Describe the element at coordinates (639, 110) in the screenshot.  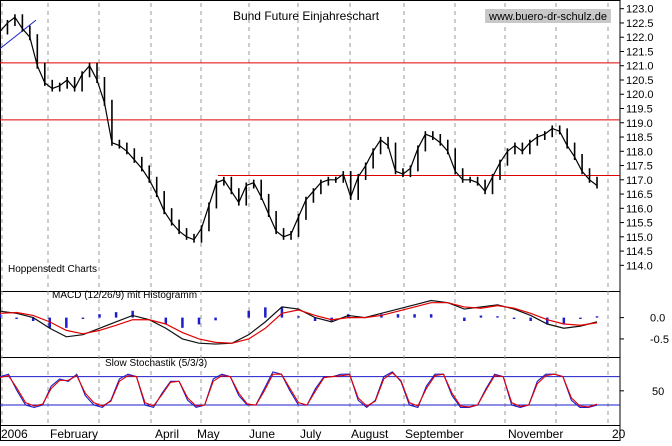
I see `y-tick-label: 119.5` at that location.